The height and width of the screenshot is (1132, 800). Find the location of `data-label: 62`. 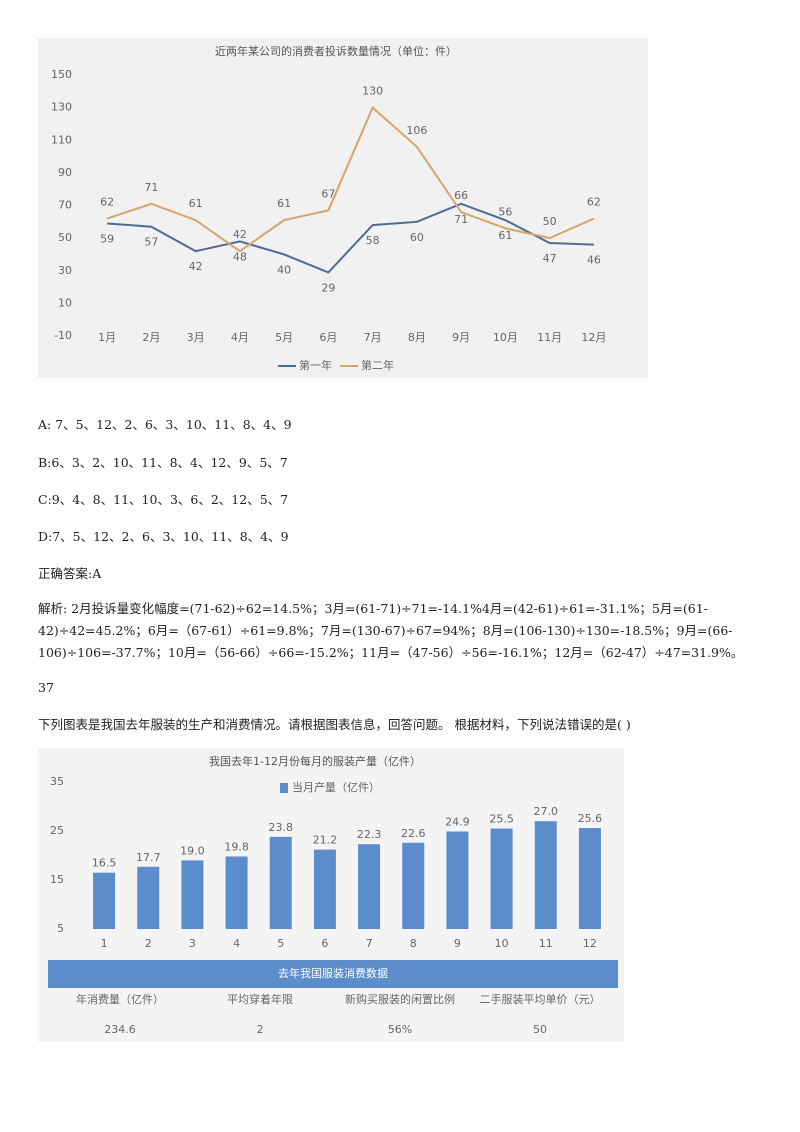

data-label: 62 is located at coordinates (594, 202).